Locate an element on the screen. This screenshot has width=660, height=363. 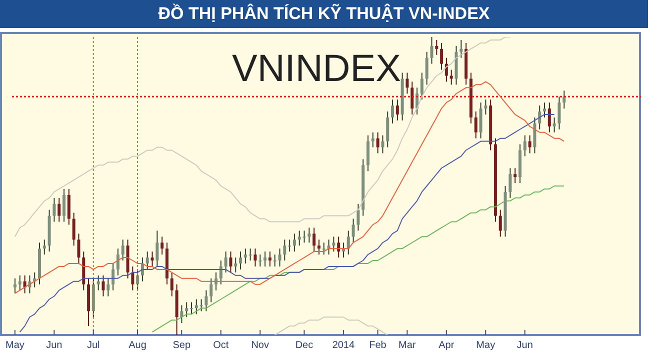
chart-title: ĐỒ THỊ PHÂN TÍCH KỸ THUẬT VN-INDEX is located at coordinates (324, 14).